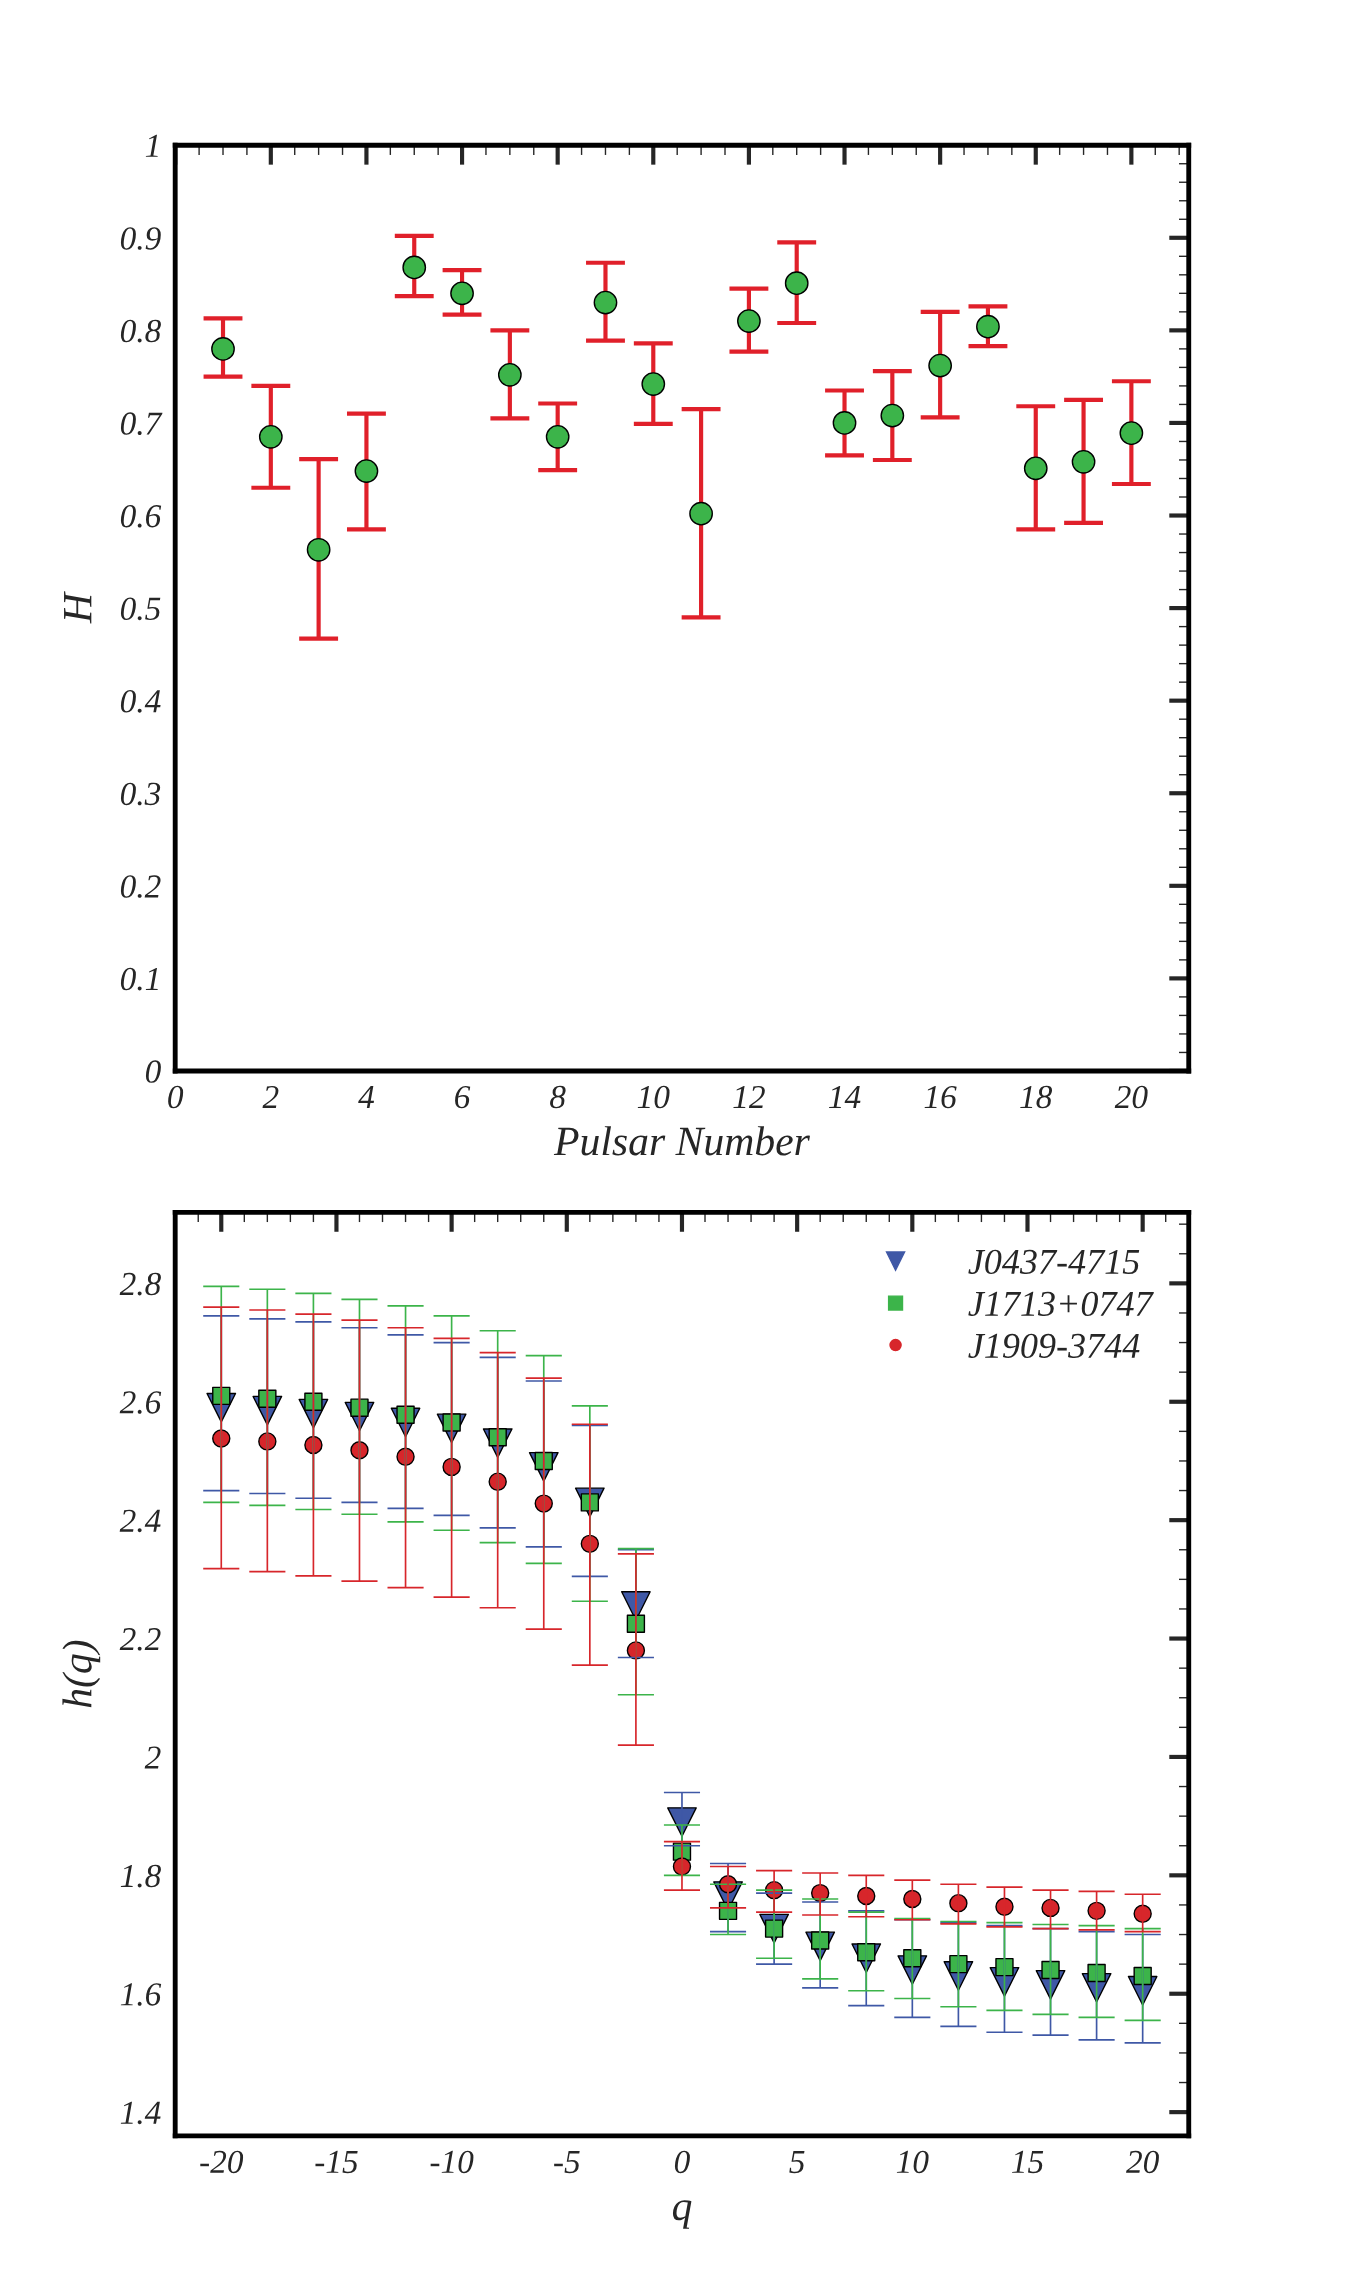 This screenshot has width=1355, height=2269. Describe the element at coordinates (139, 979) in the screenshot. I see `y-tick-label: 0.1` at that location.